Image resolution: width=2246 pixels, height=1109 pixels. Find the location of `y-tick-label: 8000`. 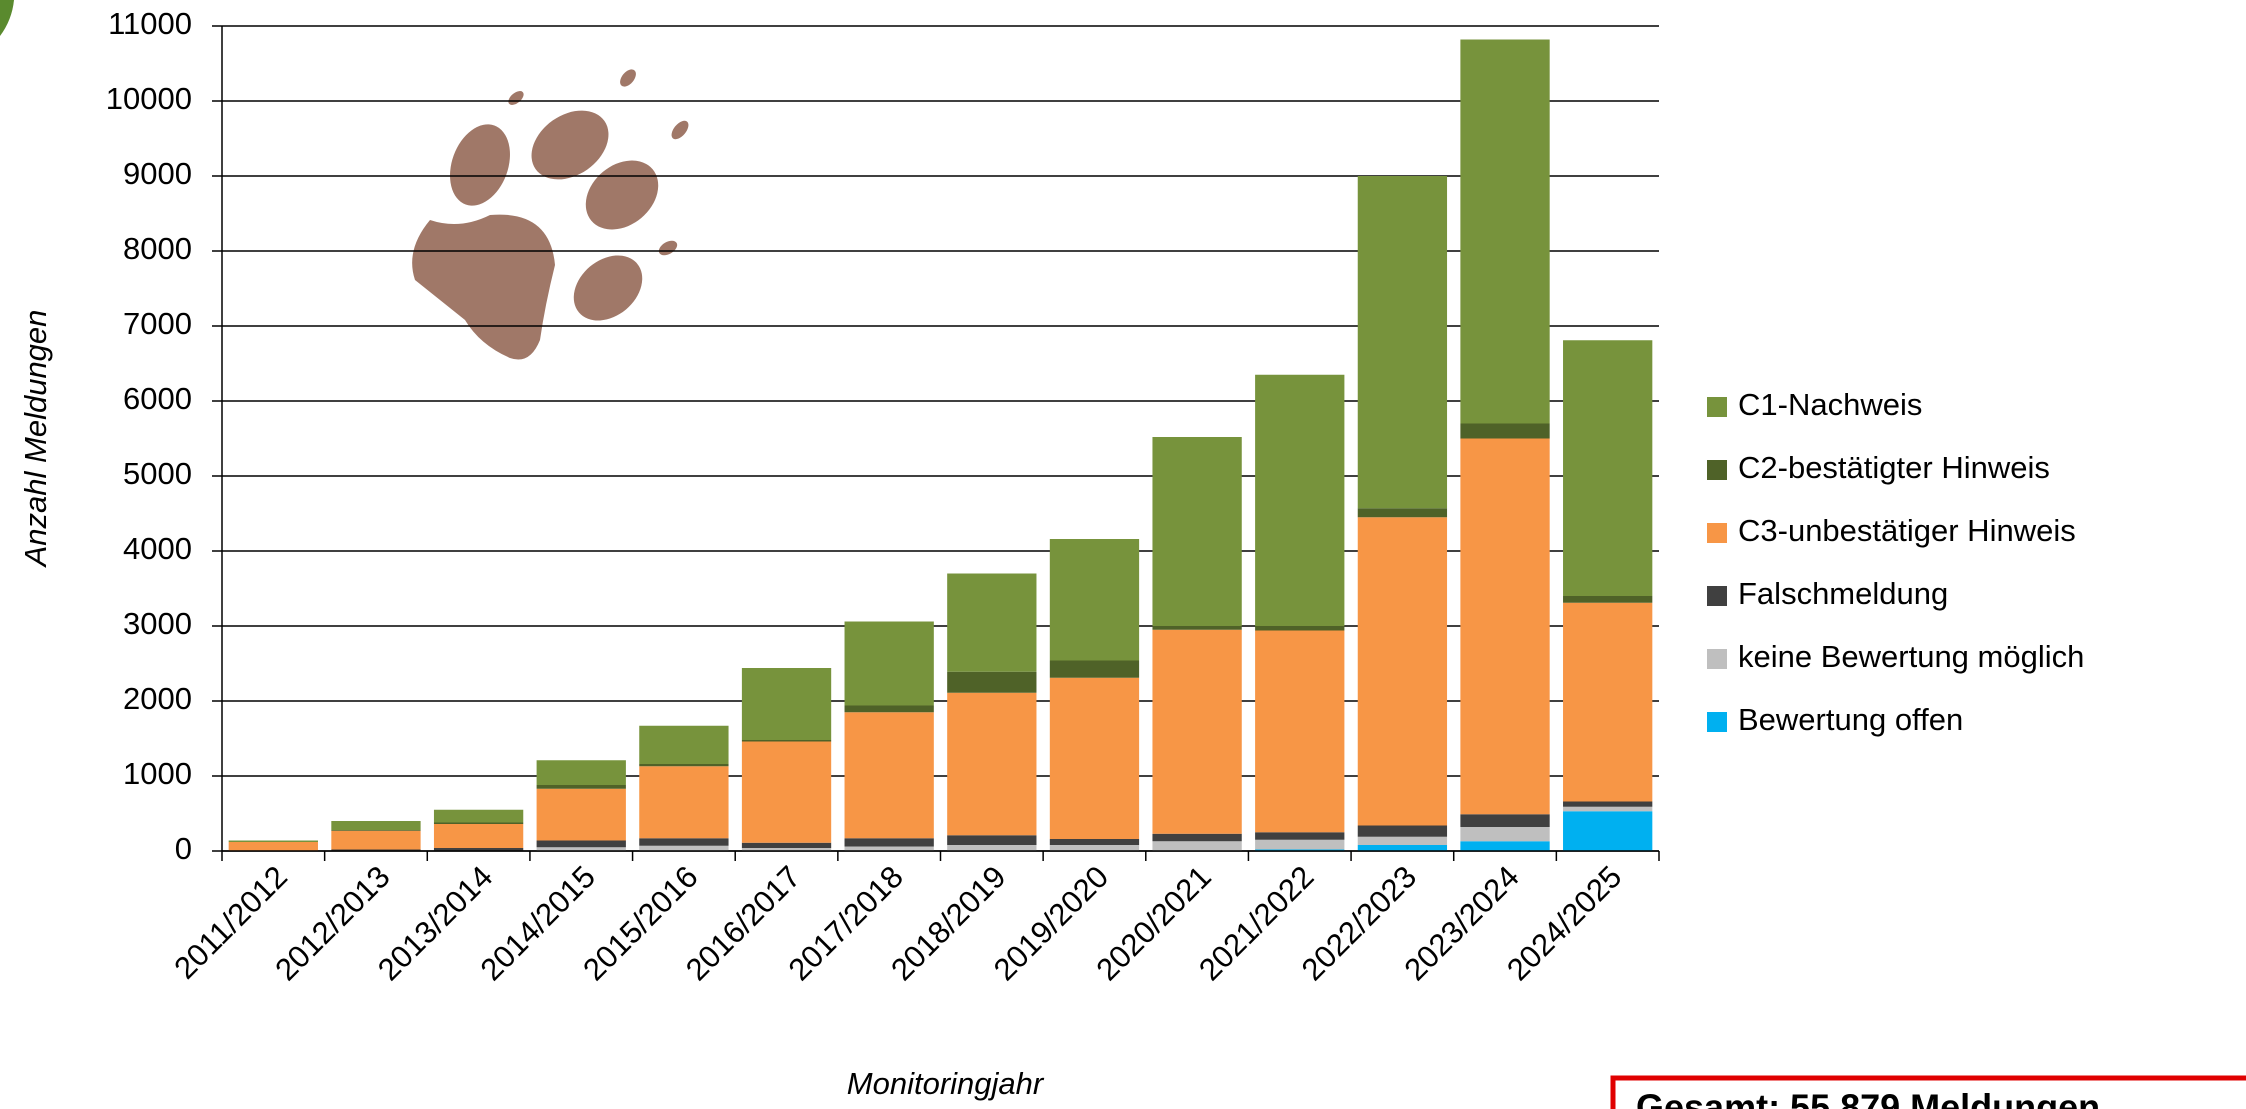

y-tick-label: 8000 is located at coordinates (157, 248).